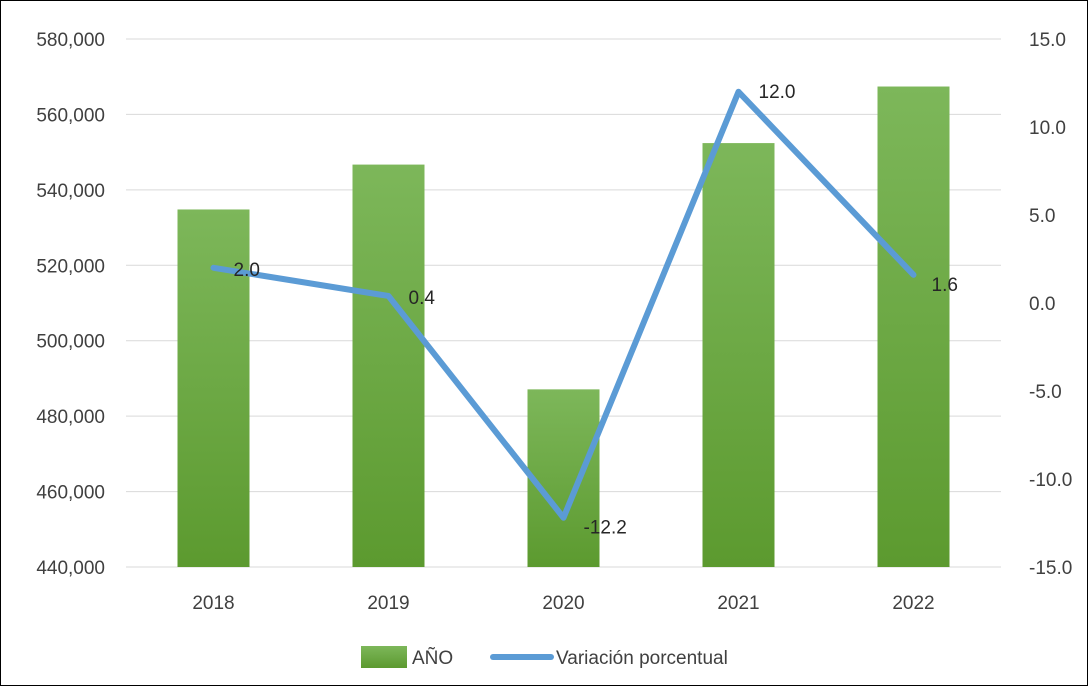  I want to click on data-label-2022: 1.6, so click(945, 285).